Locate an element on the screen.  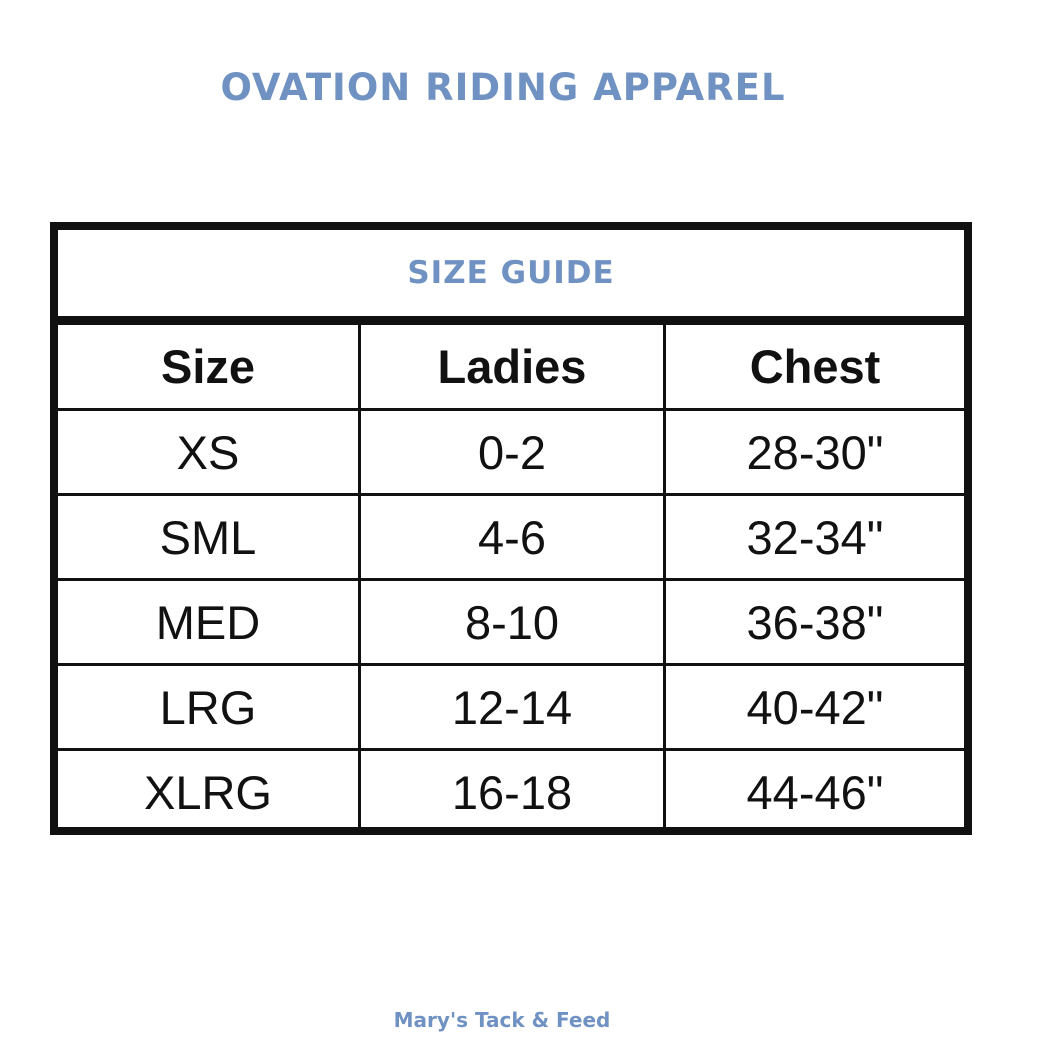
table-cell: MED is located at coordinates (208, 622).